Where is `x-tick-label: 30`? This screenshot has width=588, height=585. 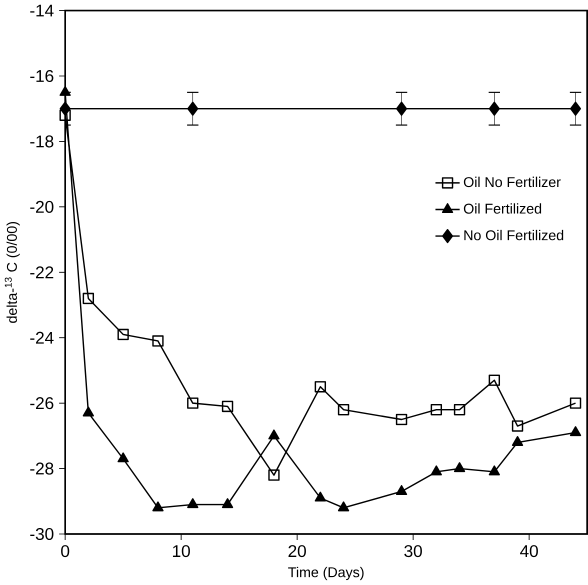 x-tick-label: 30 is located at coordinates (413, 551).